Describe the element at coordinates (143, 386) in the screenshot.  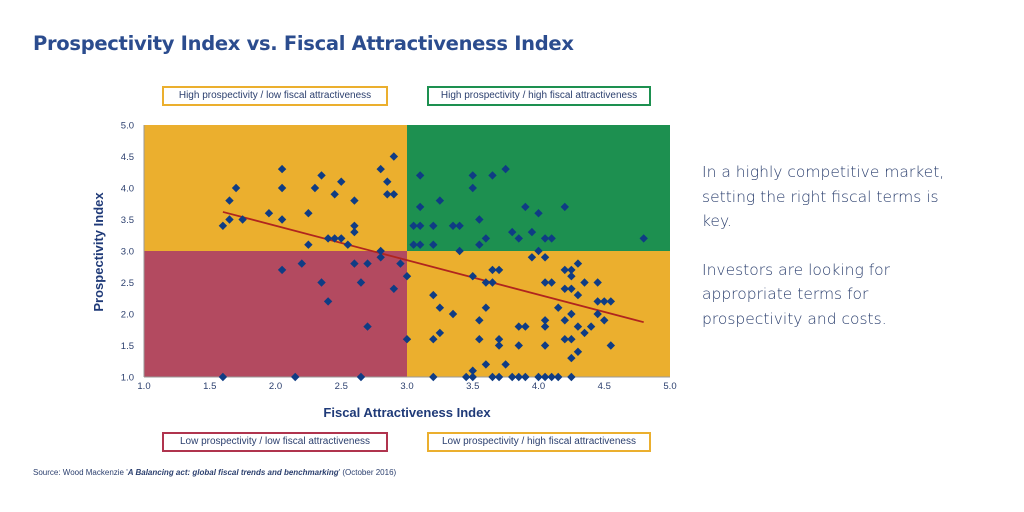
I see `x-tick-label: 1.0` at that location.